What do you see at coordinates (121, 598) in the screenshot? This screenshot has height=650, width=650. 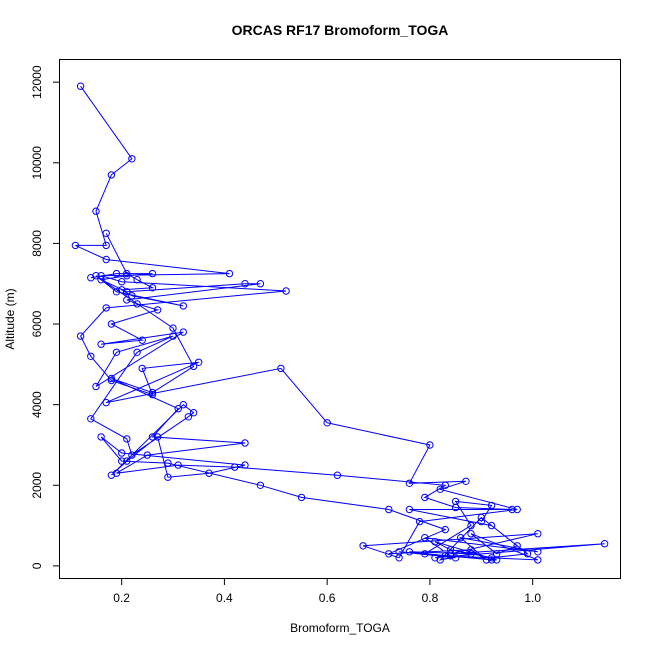 I see `x-tick-label: 0.2` at bounding box center [121, 598].